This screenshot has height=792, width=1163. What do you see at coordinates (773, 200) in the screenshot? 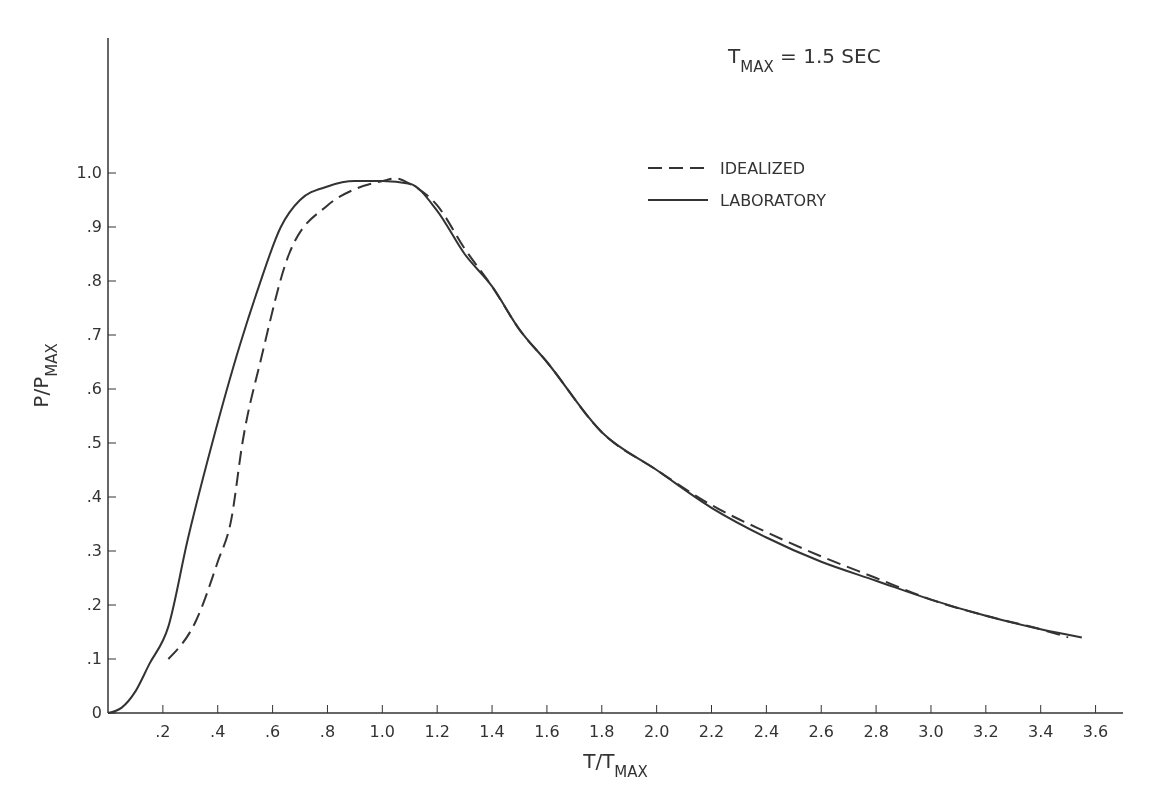
I see `legend-label: LABORATORY` at bounding box center [773, 200].